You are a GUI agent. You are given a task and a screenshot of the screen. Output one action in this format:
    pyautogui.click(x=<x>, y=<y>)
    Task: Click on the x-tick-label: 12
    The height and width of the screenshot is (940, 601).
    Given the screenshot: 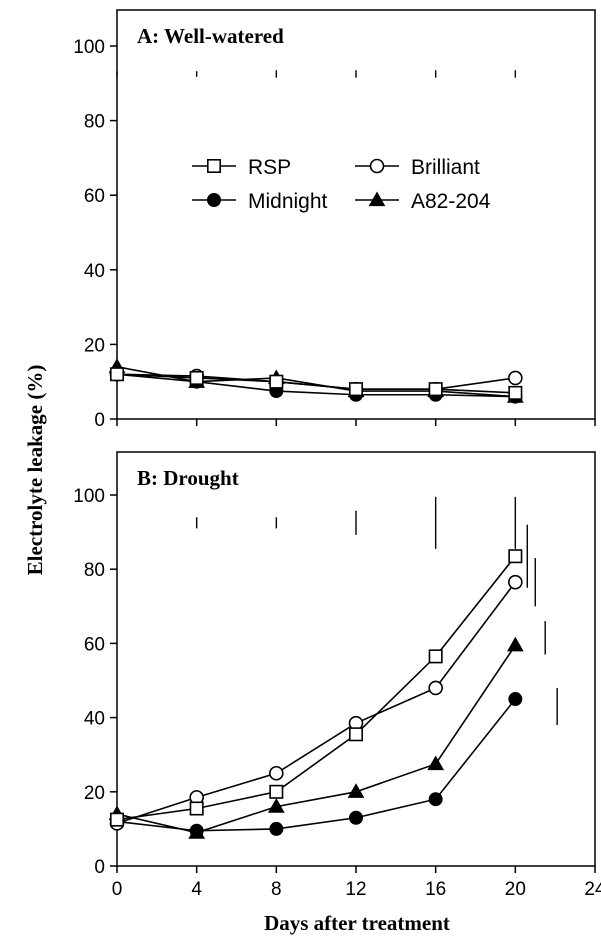 What is the action you would take?
    pyautogui.click(x=355, y=889)
    